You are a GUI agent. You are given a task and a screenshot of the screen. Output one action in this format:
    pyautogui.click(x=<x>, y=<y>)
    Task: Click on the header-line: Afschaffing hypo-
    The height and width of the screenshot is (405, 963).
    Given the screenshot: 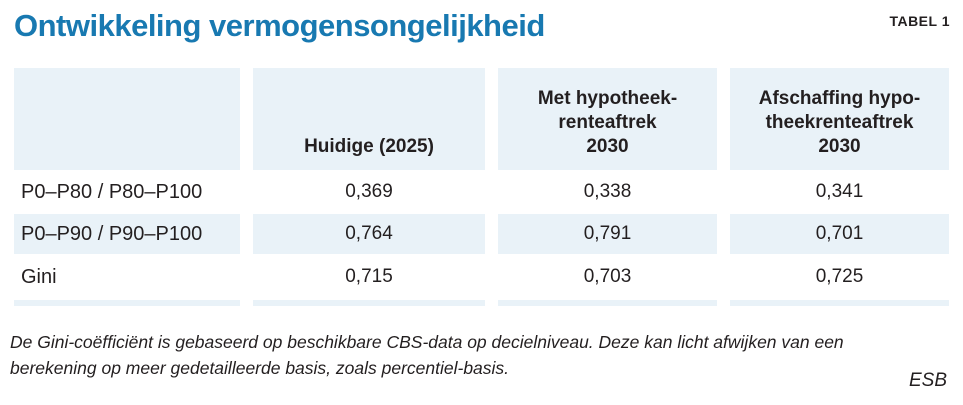 What is the action you would take?
    pyautogui.click(x=839, y=98)
    